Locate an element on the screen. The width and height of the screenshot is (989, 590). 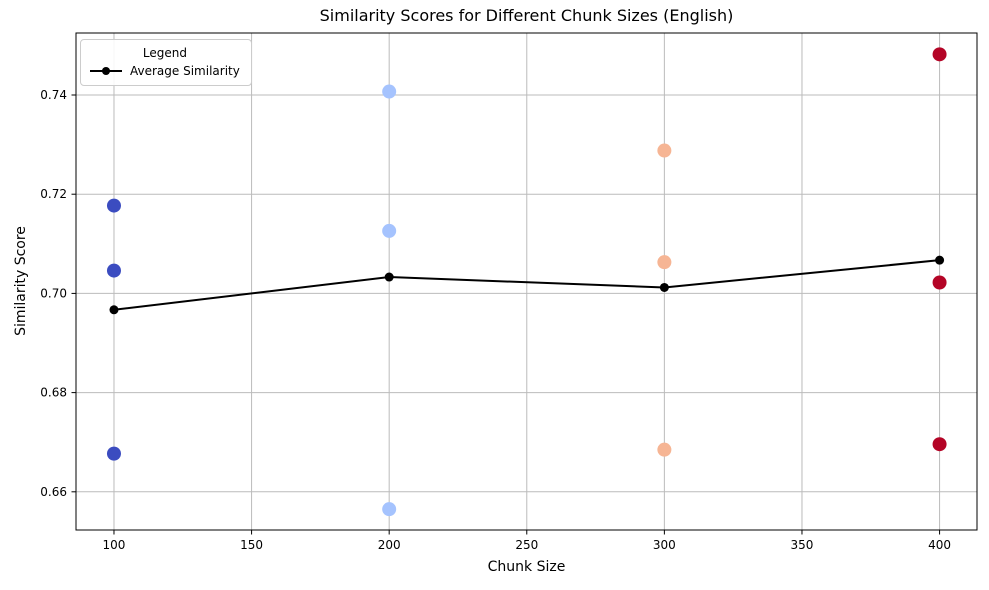
x-tick-label: 400 is located at coordinates (939, 545).